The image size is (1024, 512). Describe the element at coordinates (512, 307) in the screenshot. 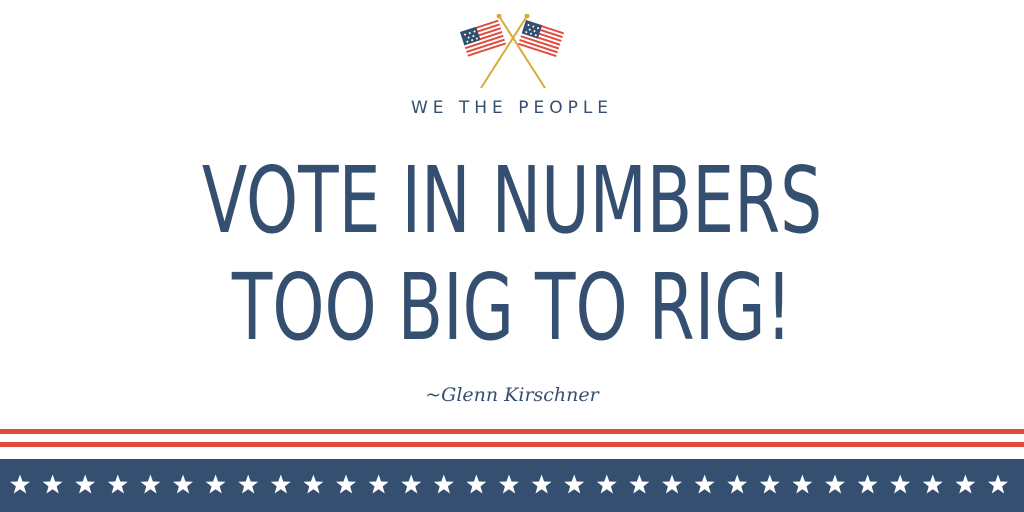

I see `headline-line-2: TOO BIG TO RIG!` at that location.